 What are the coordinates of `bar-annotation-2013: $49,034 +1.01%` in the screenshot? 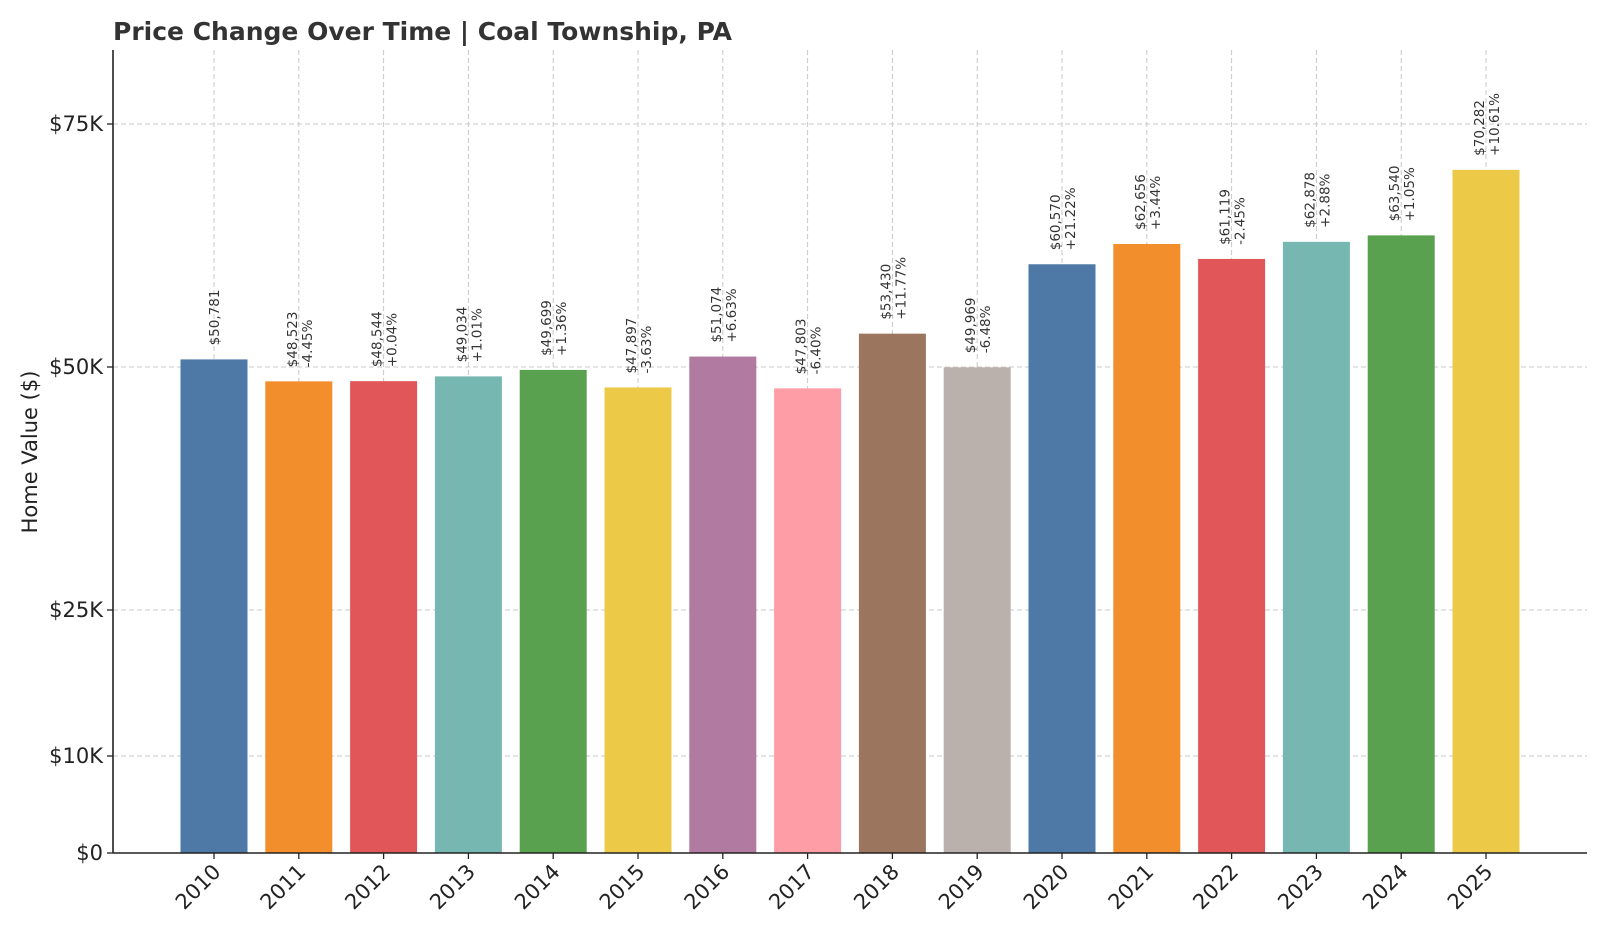 It's located at (469, 335).